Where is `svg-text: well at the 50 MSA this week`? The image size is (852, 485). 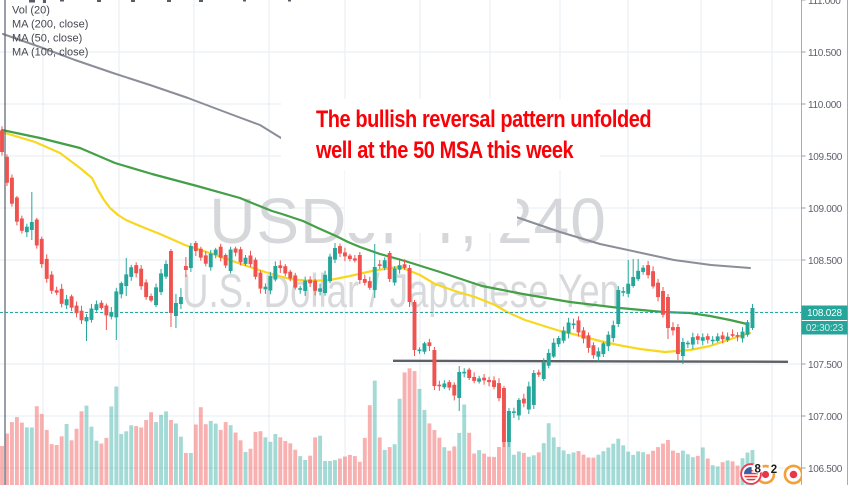 svg-text: well at the 50 MSA this week is located at coordinates (444, 149).